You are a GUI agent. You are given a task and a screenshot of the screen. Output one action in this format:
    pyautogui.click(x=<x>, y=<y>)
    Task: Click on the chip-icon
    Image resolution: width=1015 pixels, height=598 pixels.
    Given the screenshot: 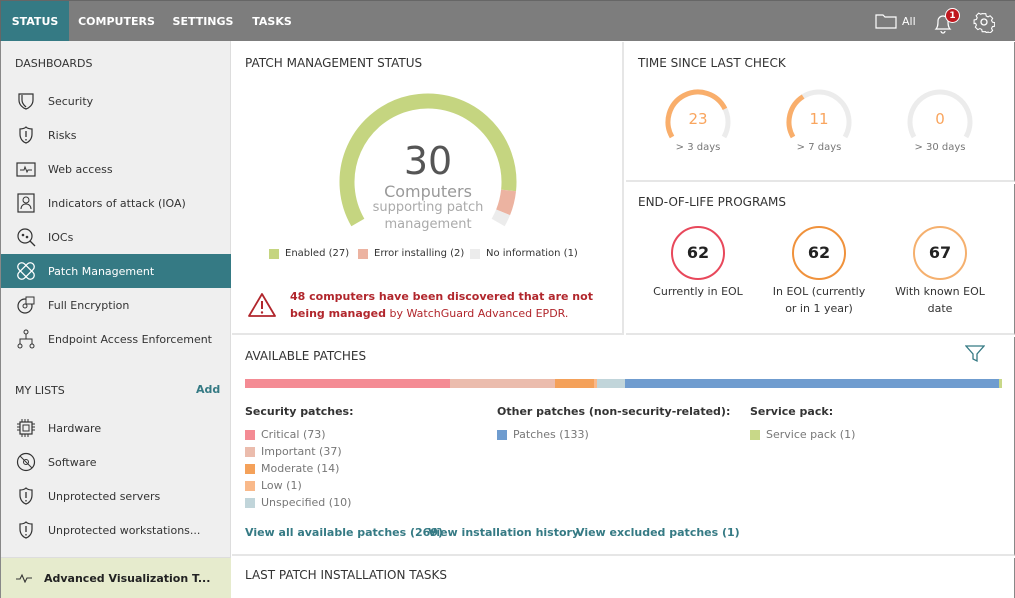 What is the action you would take?
    pyautogui.click(x=26, y=428)
    